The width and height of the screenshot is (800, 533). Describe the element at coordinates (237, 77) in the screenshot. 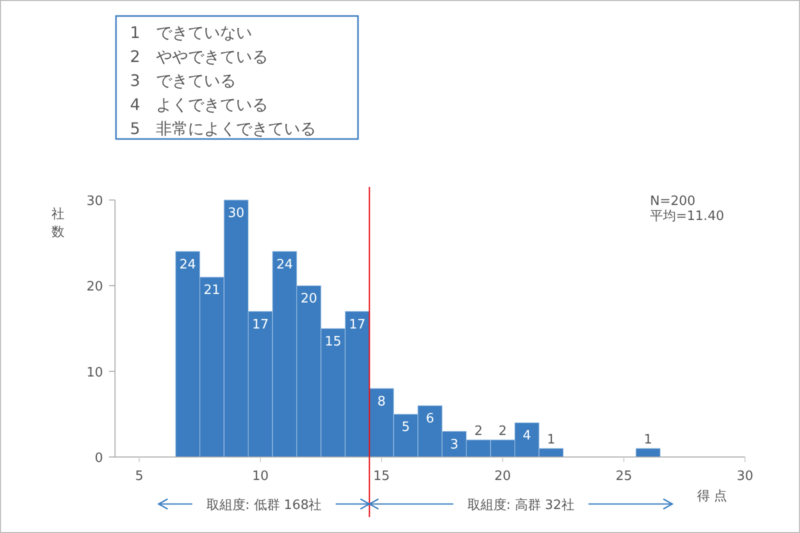

I see `legend-box: 1 できていない 2 ややできている 3 できている 4 よくできている 5 非常によくできている` at that location.